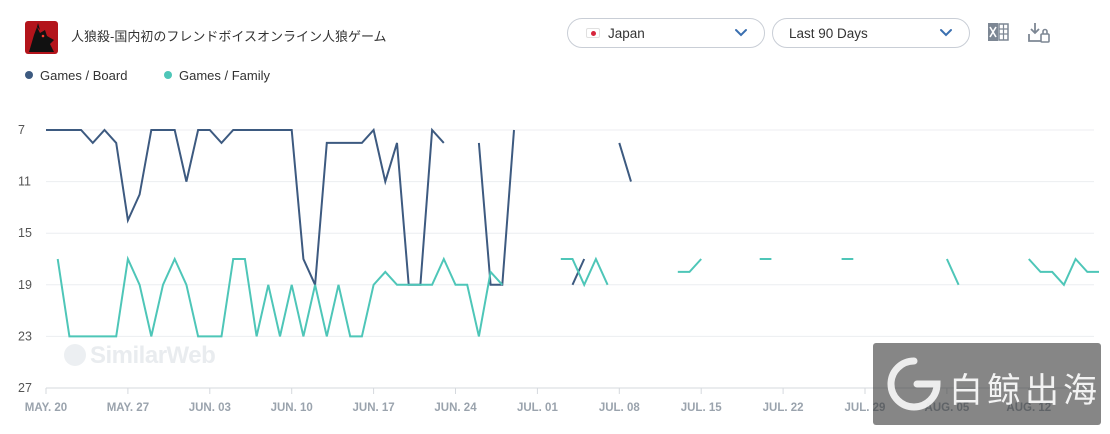 This screenshot has height=434, width=1110. Describe the element at coordinates (455, 408) in the screenshot. I see `x-tick-label: JUN. 24` at that location.